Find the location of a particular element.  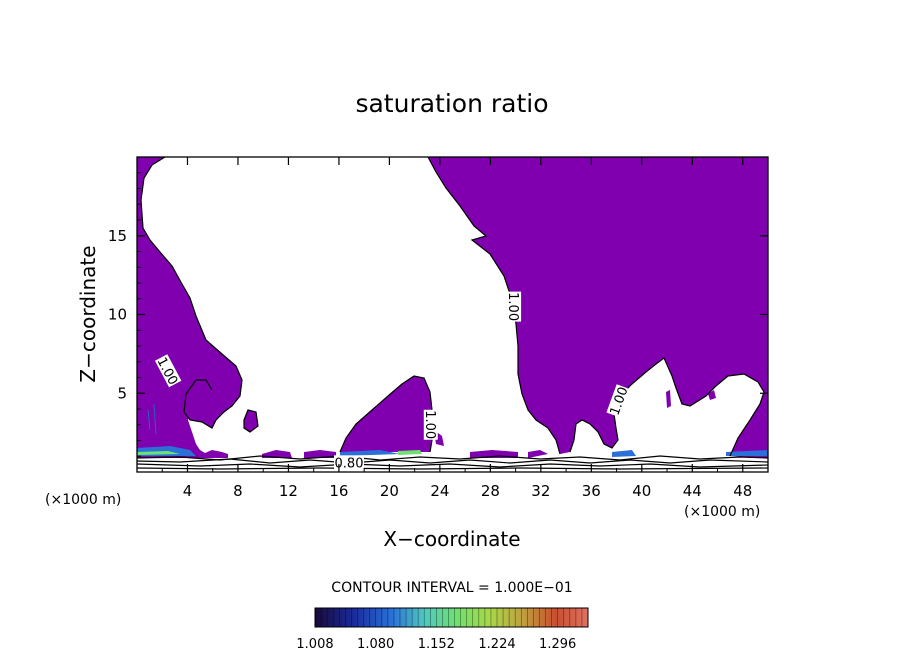

x-tick-label: 28 is located at coordinates (490, 491).